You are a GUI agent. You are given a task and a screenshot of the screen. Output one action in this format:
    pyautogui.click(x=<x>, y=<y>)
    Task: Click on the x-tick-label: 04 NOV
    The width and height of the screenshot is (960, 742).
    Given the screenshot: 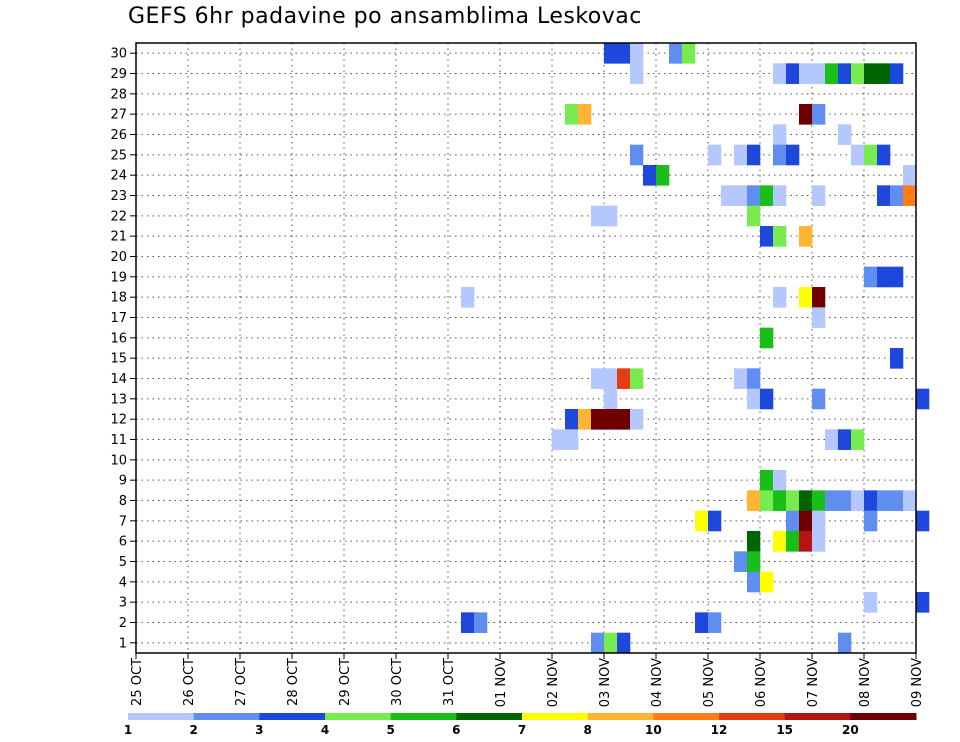 What is the action you would take?
    pyautogui.click(x=657, y=682)
    